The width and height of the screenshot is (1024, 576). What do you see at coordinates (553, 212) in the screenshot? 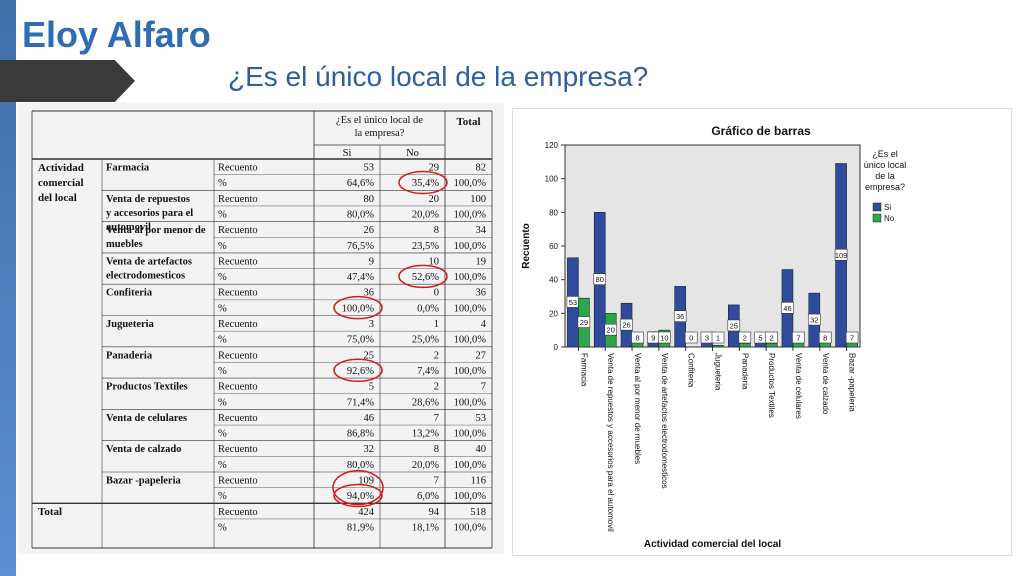
I see `y-tick-label: 80` at bounding box center [553, 212].